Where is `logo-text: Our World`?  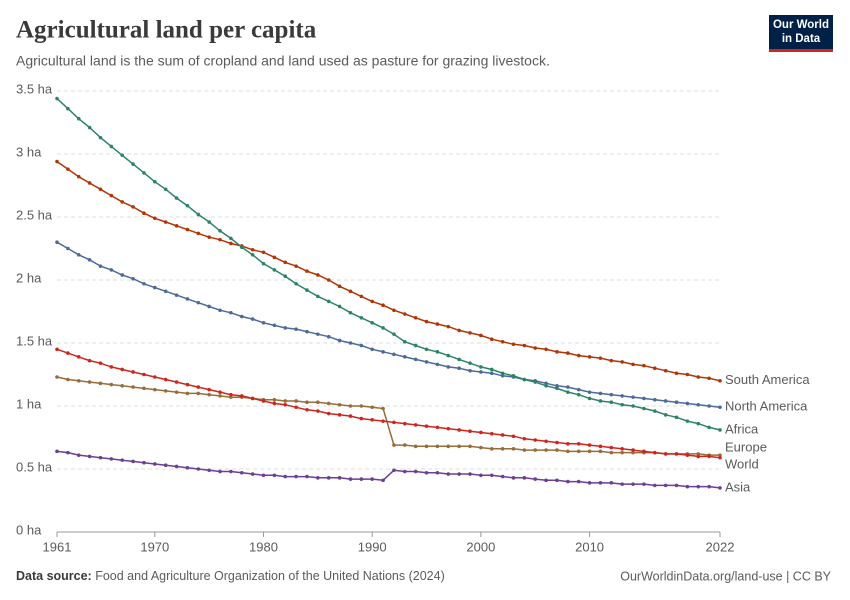 logo-text: Our World is located at coordinates (801, 25).